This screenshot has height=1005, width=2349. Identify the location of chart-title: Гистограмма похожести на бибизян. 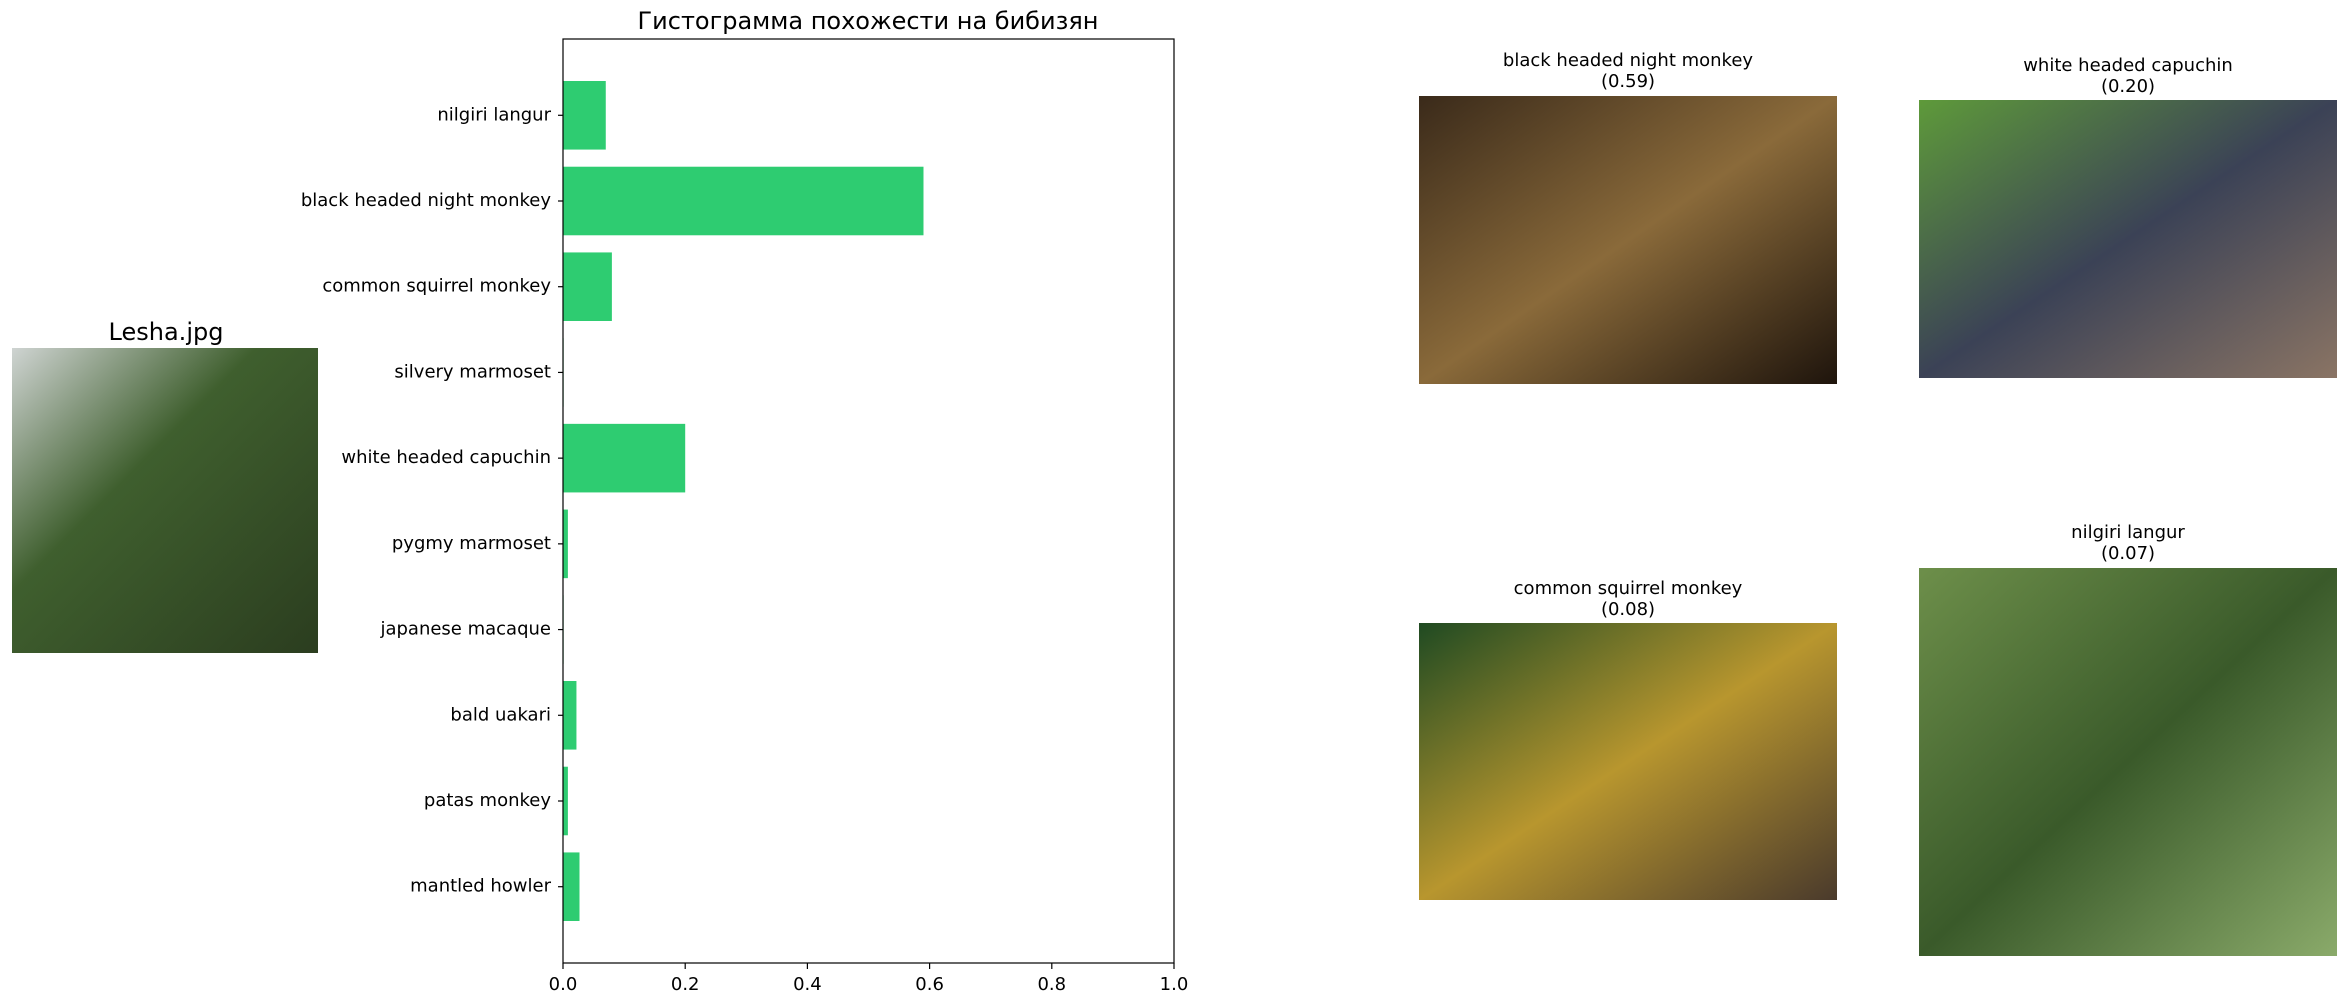
(868, 21).